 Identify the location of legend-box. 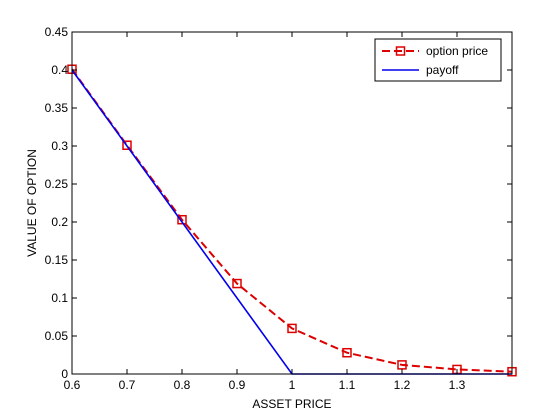
(438, 60).